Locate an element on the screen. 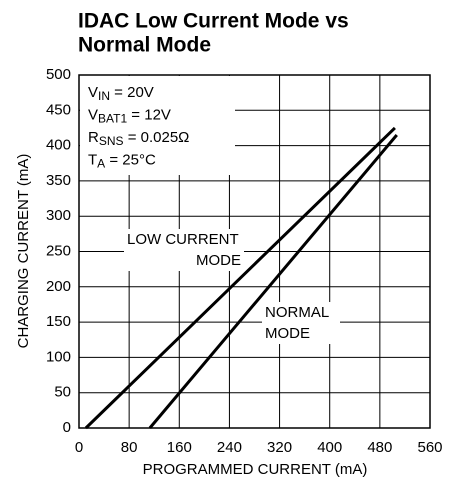 This screenshot has width=459, height=491. x-tick-label: 80 is located at coordinates (129, 447).